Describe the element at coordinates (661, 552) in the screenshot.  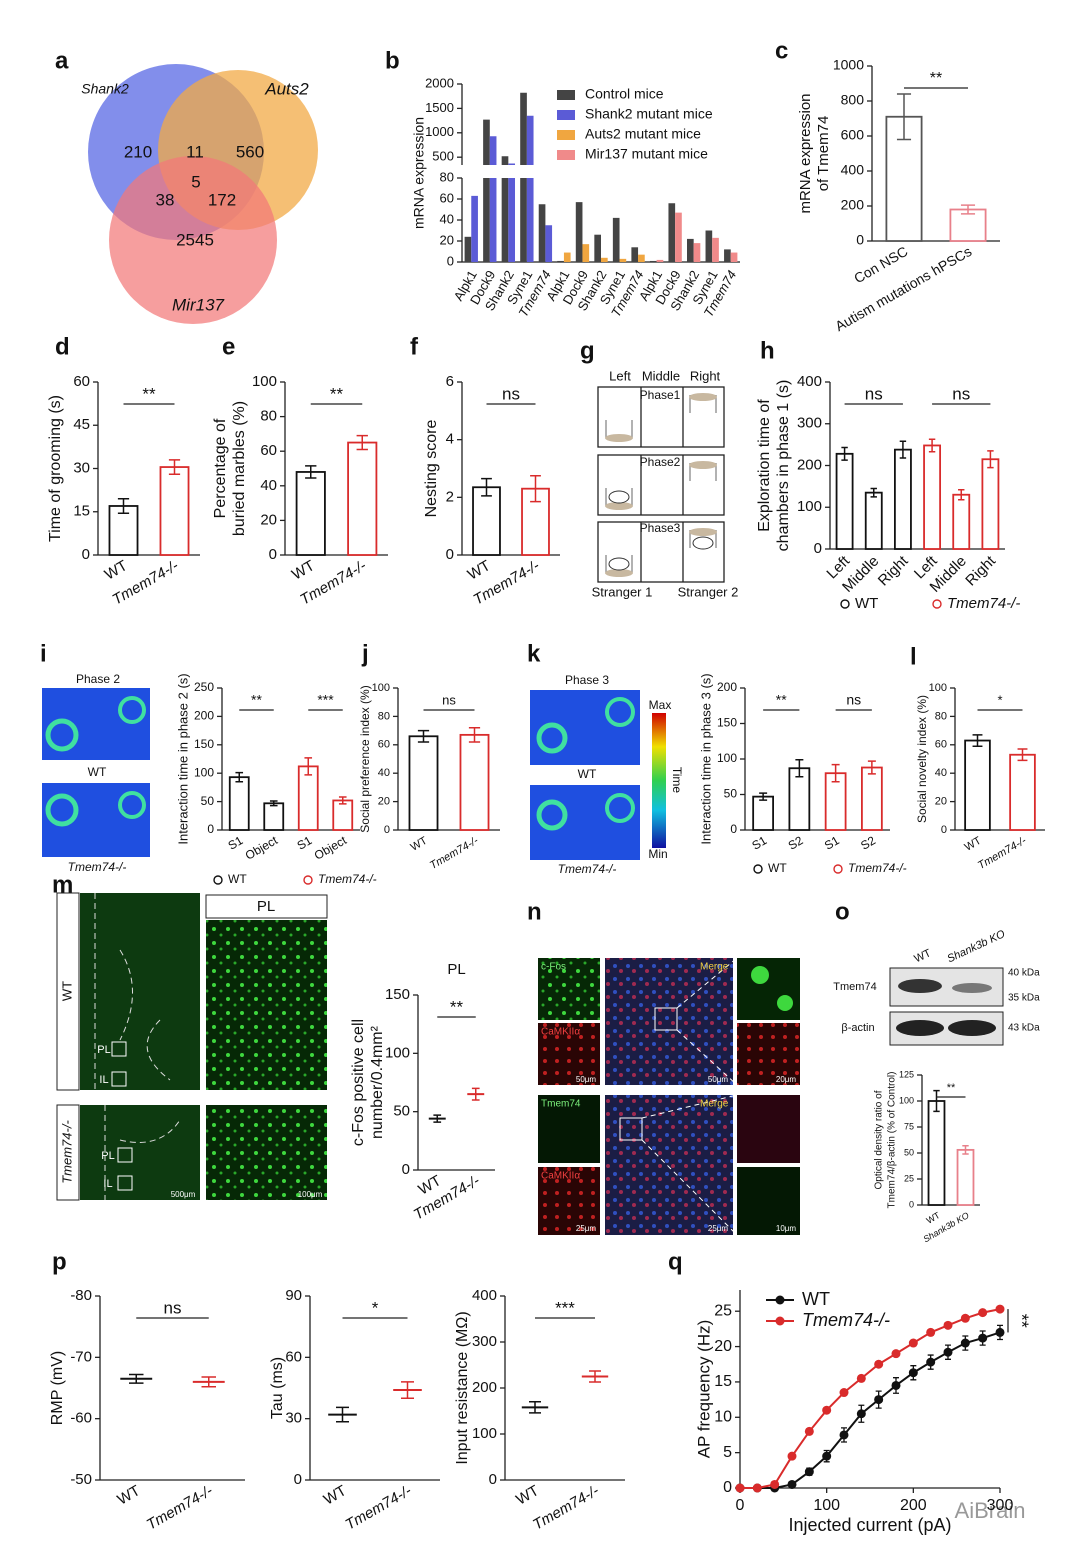
I see `chamber-box` at that location.